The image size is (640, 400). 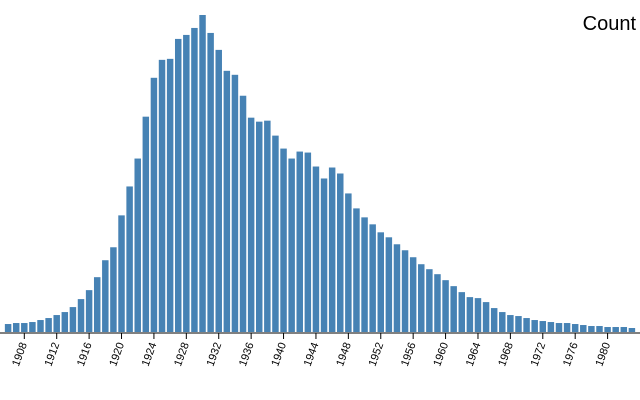 What do you see at coordinates (344, 354) in the screenshot?
I see `x-tick-label: 1948` at bounding box center [344, 354].